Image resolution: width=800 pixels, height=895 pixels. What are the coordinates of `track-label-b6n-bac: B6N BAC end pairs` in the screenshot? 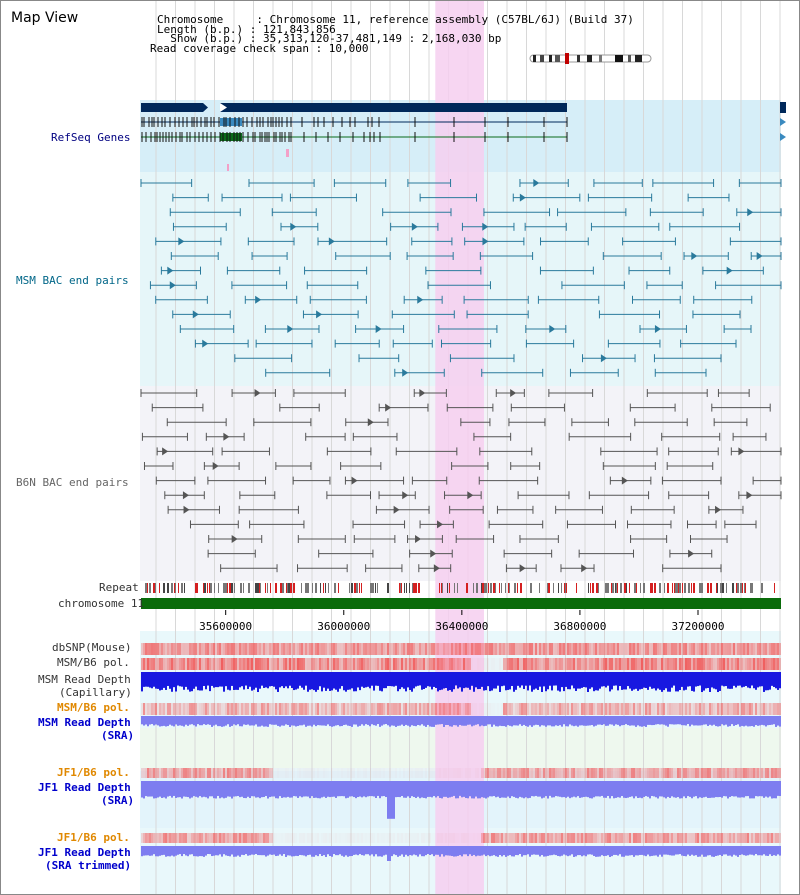 It's located at (72, 482).